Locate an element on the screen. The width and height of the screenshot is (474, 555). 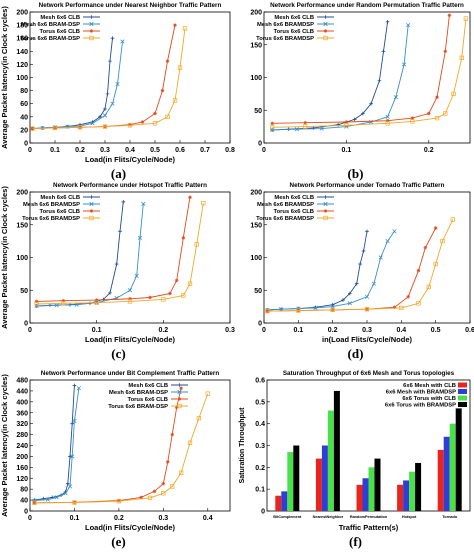
y-tick-label: 400 is located at coordinates (22, 402).